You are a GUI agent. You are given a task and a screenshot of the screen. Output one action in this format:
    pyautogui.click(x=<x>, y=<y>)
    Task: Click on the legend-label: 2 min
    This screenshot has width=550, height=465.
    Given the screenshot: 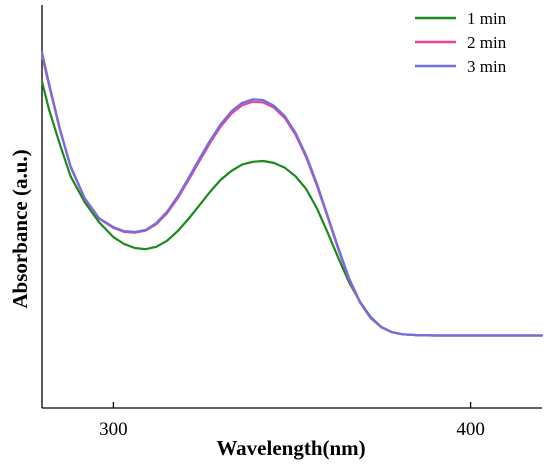 What is the action you would take?
    pyautogui.click(x=487, y=42)
    